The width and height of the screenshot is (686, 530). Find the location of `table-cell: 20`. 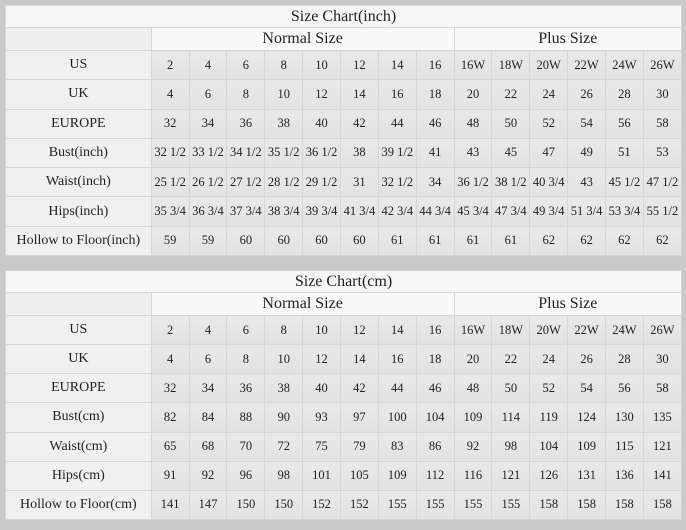

table-cell: 20 is located at coordinates (473, 359).